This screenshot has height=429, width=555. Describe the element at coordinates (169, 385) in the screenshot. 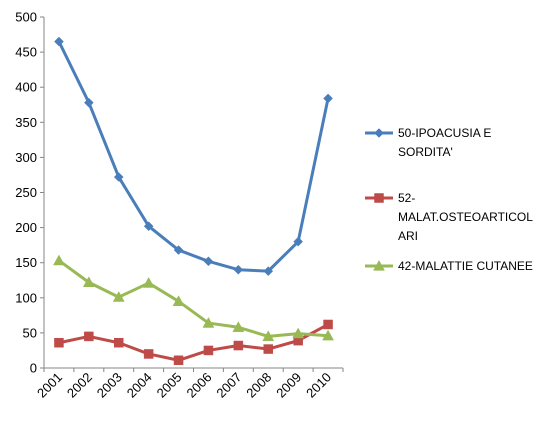

I see `x-tick-label: 2005` at that location.